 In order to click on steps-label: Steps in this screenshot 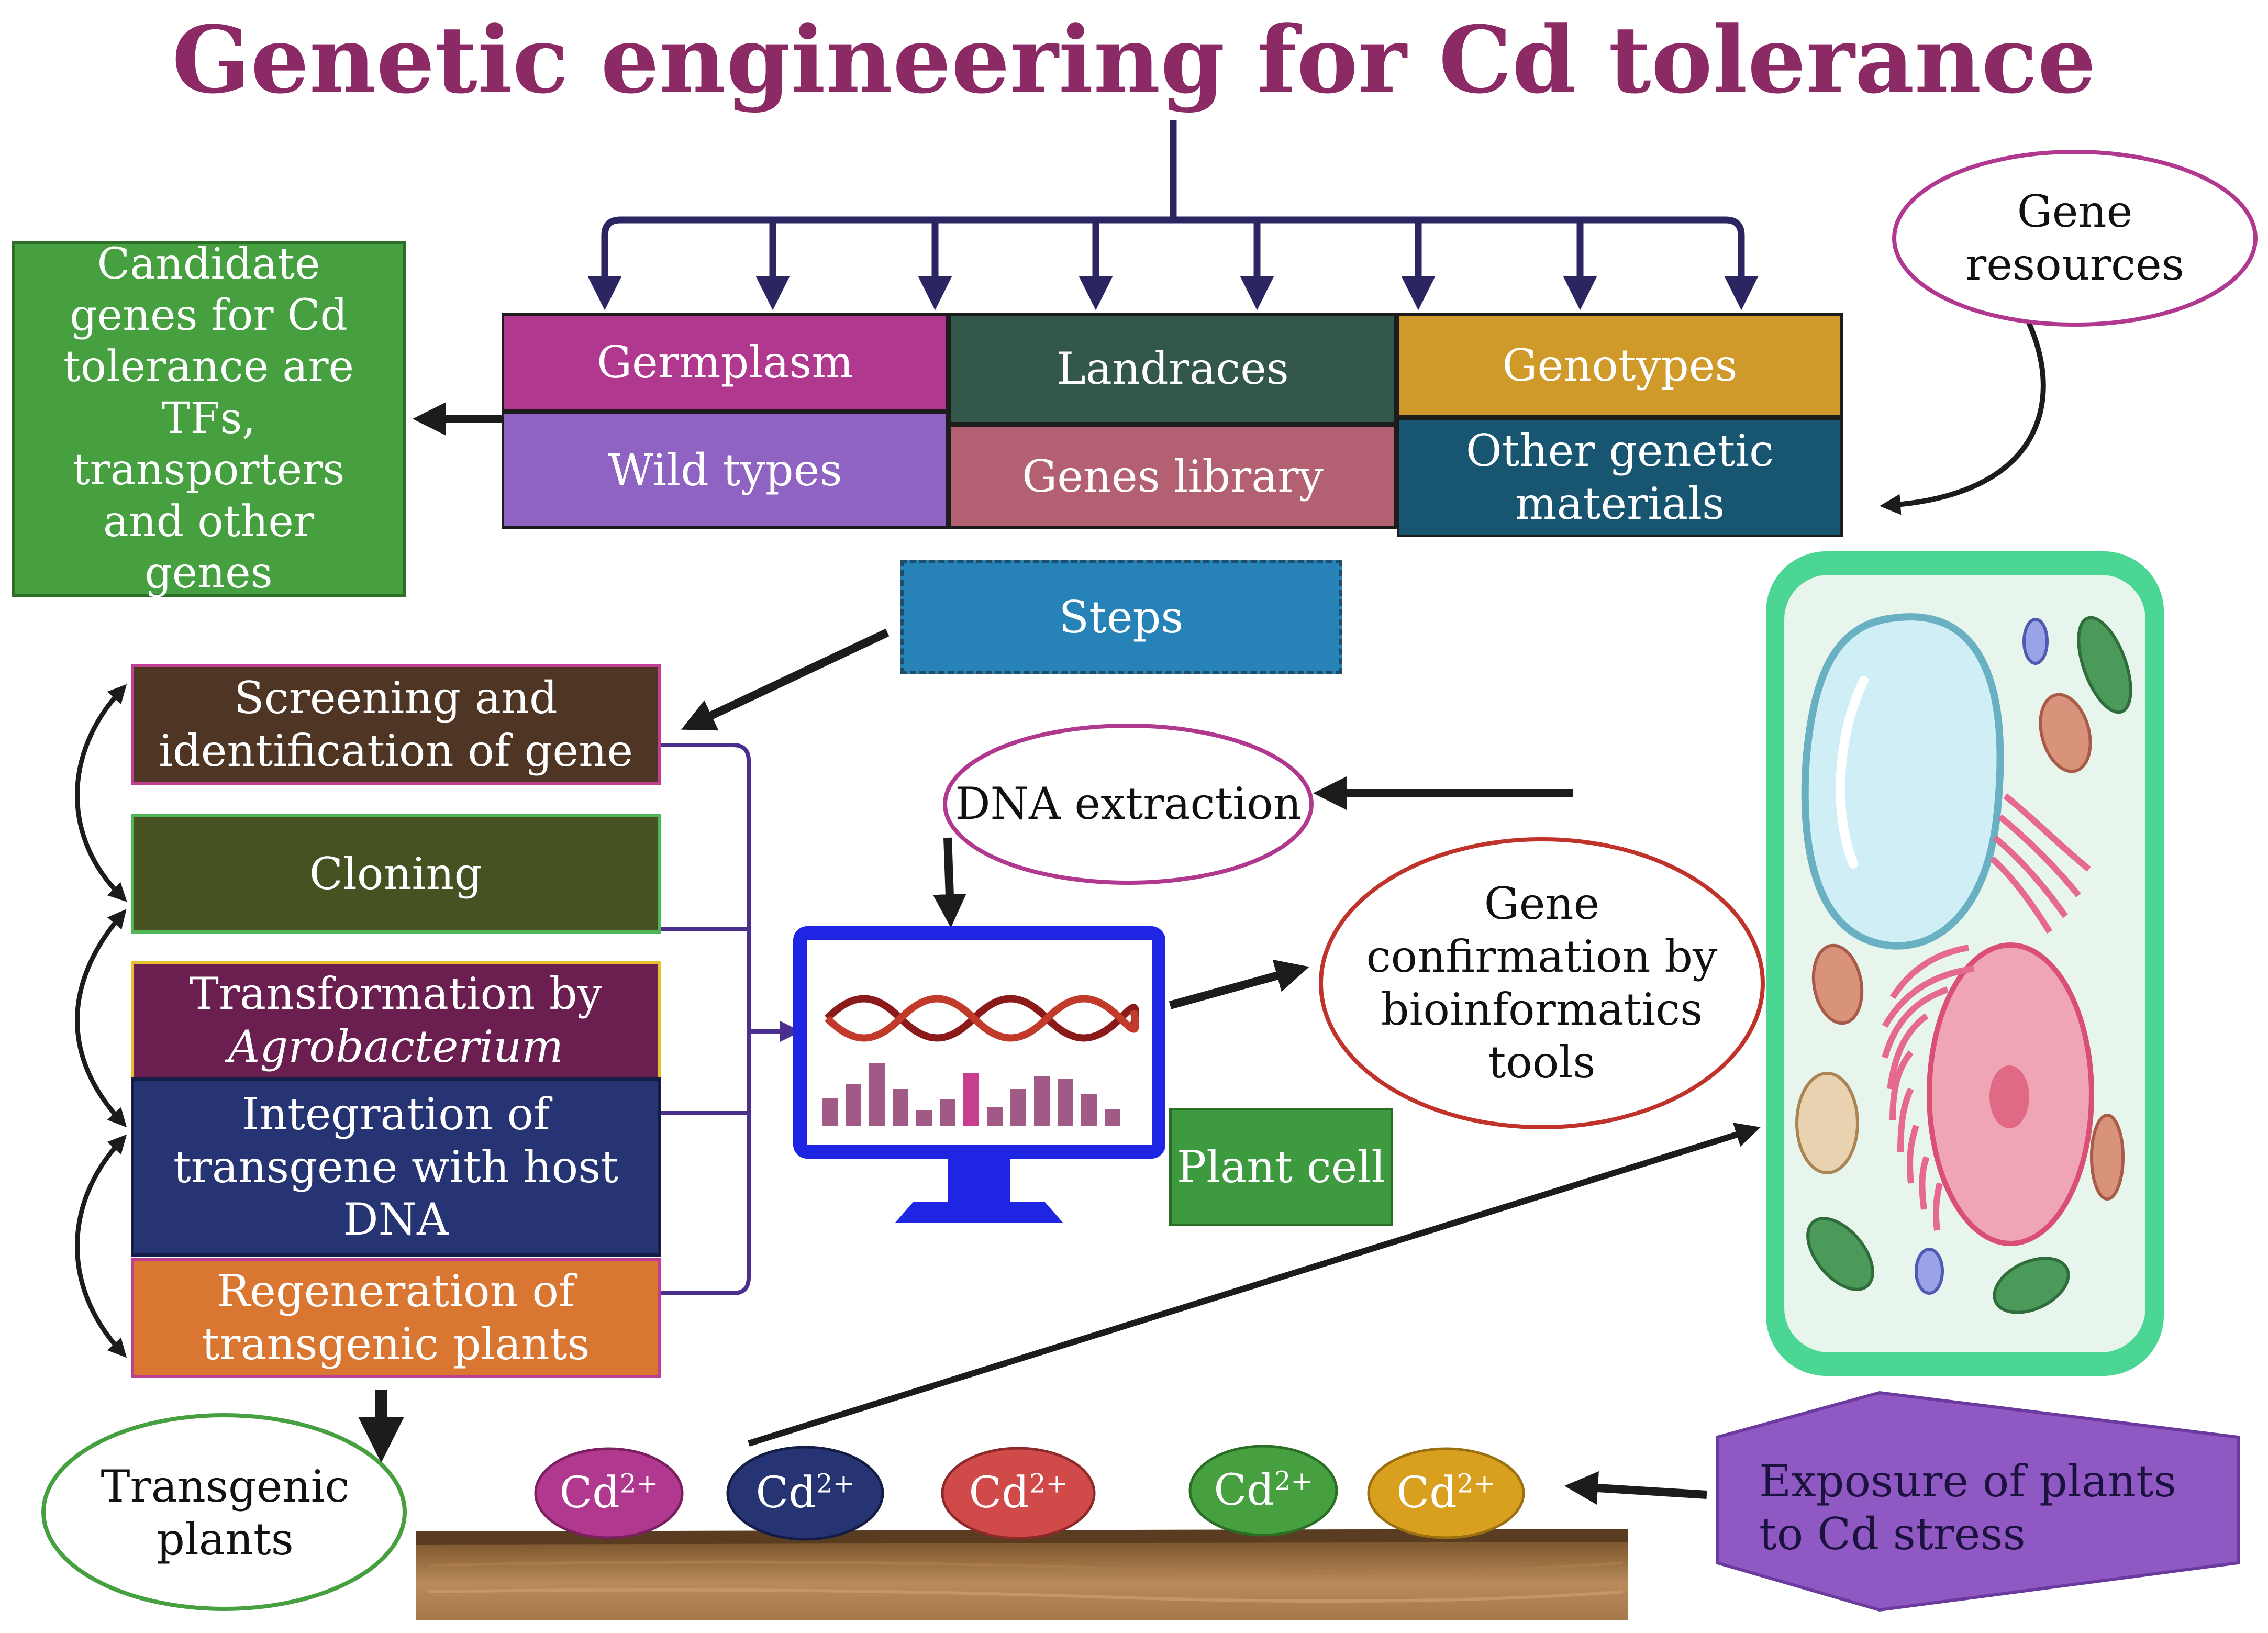, I will do `click(1121, 617)`.